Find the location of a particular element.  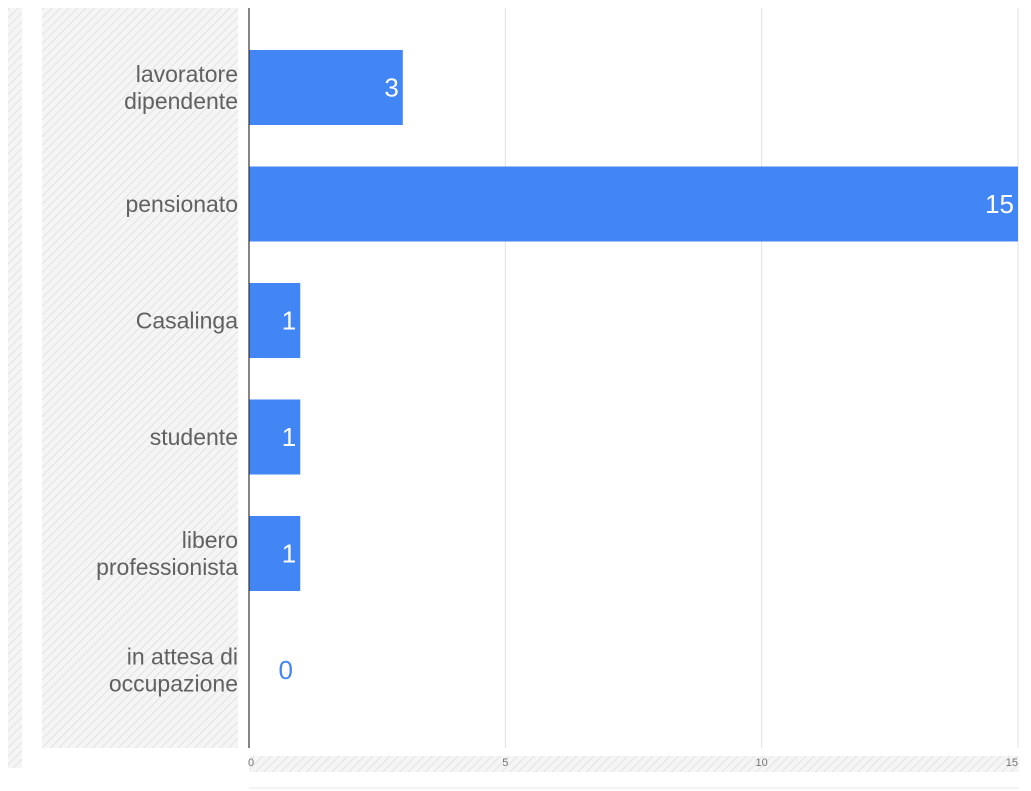

category-label: lavoratore dipendente is located at coordinates (181, 87).